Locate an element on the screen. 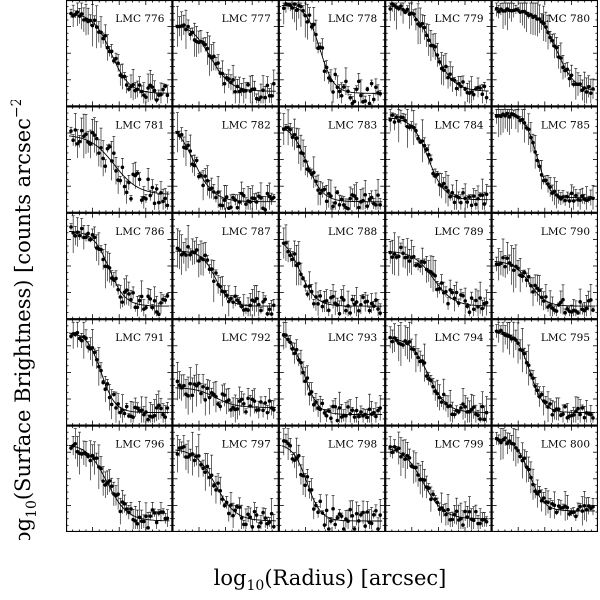 This screenshot has width=600, height=600. panel-label: LMC 786 is located at coordinates (139, 232).